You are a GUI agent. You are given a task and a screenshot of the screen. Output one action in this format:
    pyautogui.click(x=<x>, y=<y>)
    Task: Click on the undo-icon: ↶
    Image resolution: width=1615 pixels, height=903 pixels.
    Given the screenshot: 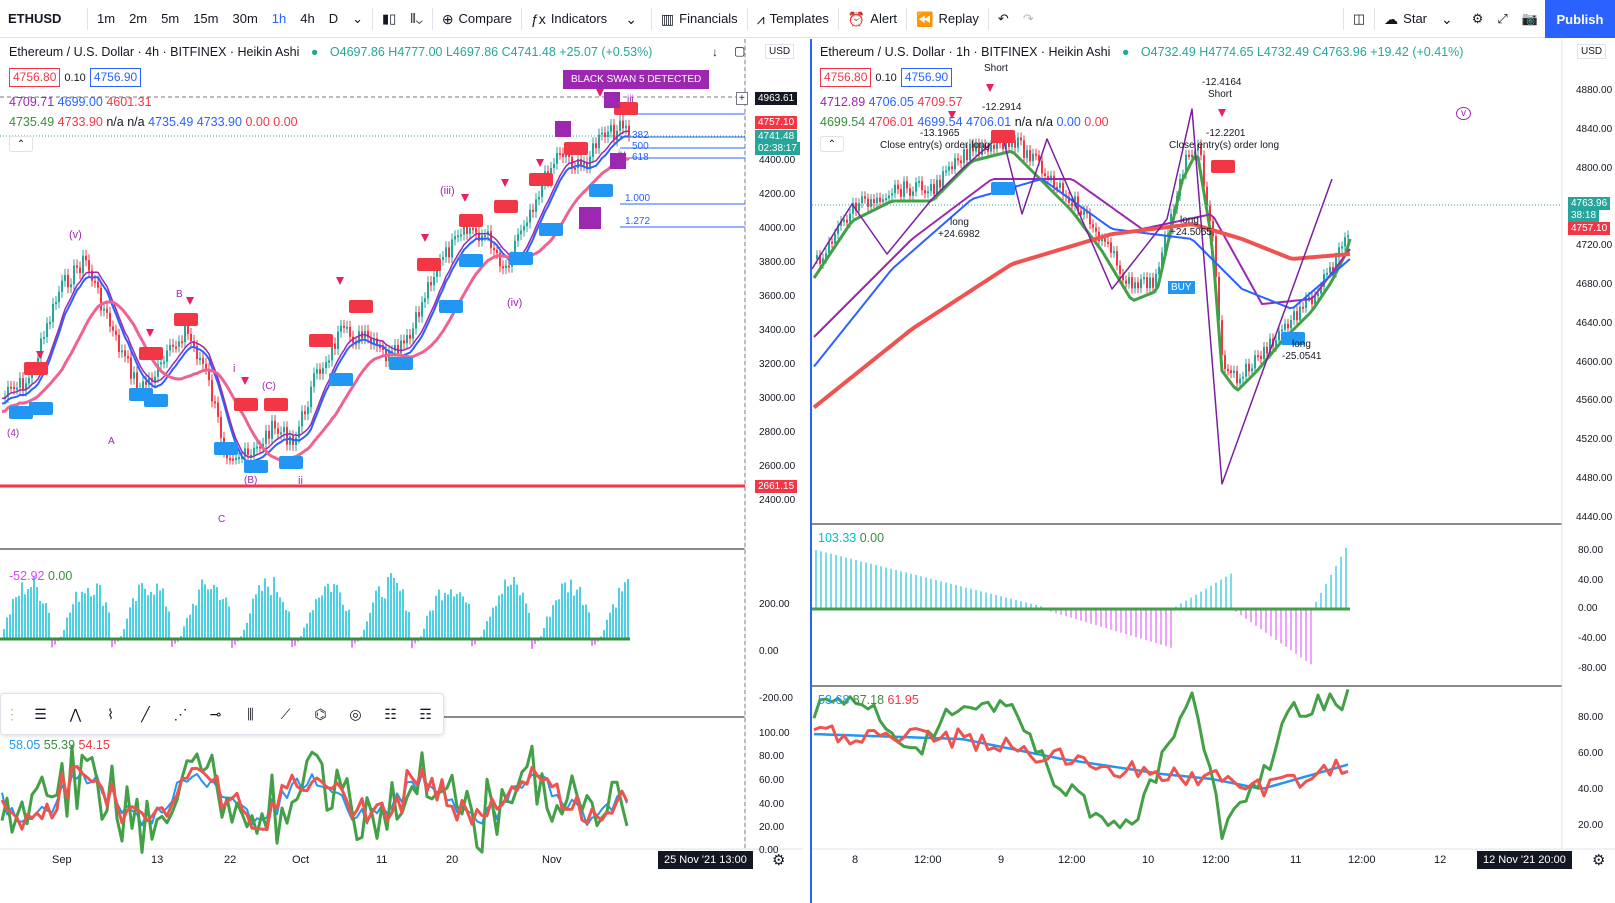 What is the action you would take?
    pyautogui.click(x=1003, y=18)
    